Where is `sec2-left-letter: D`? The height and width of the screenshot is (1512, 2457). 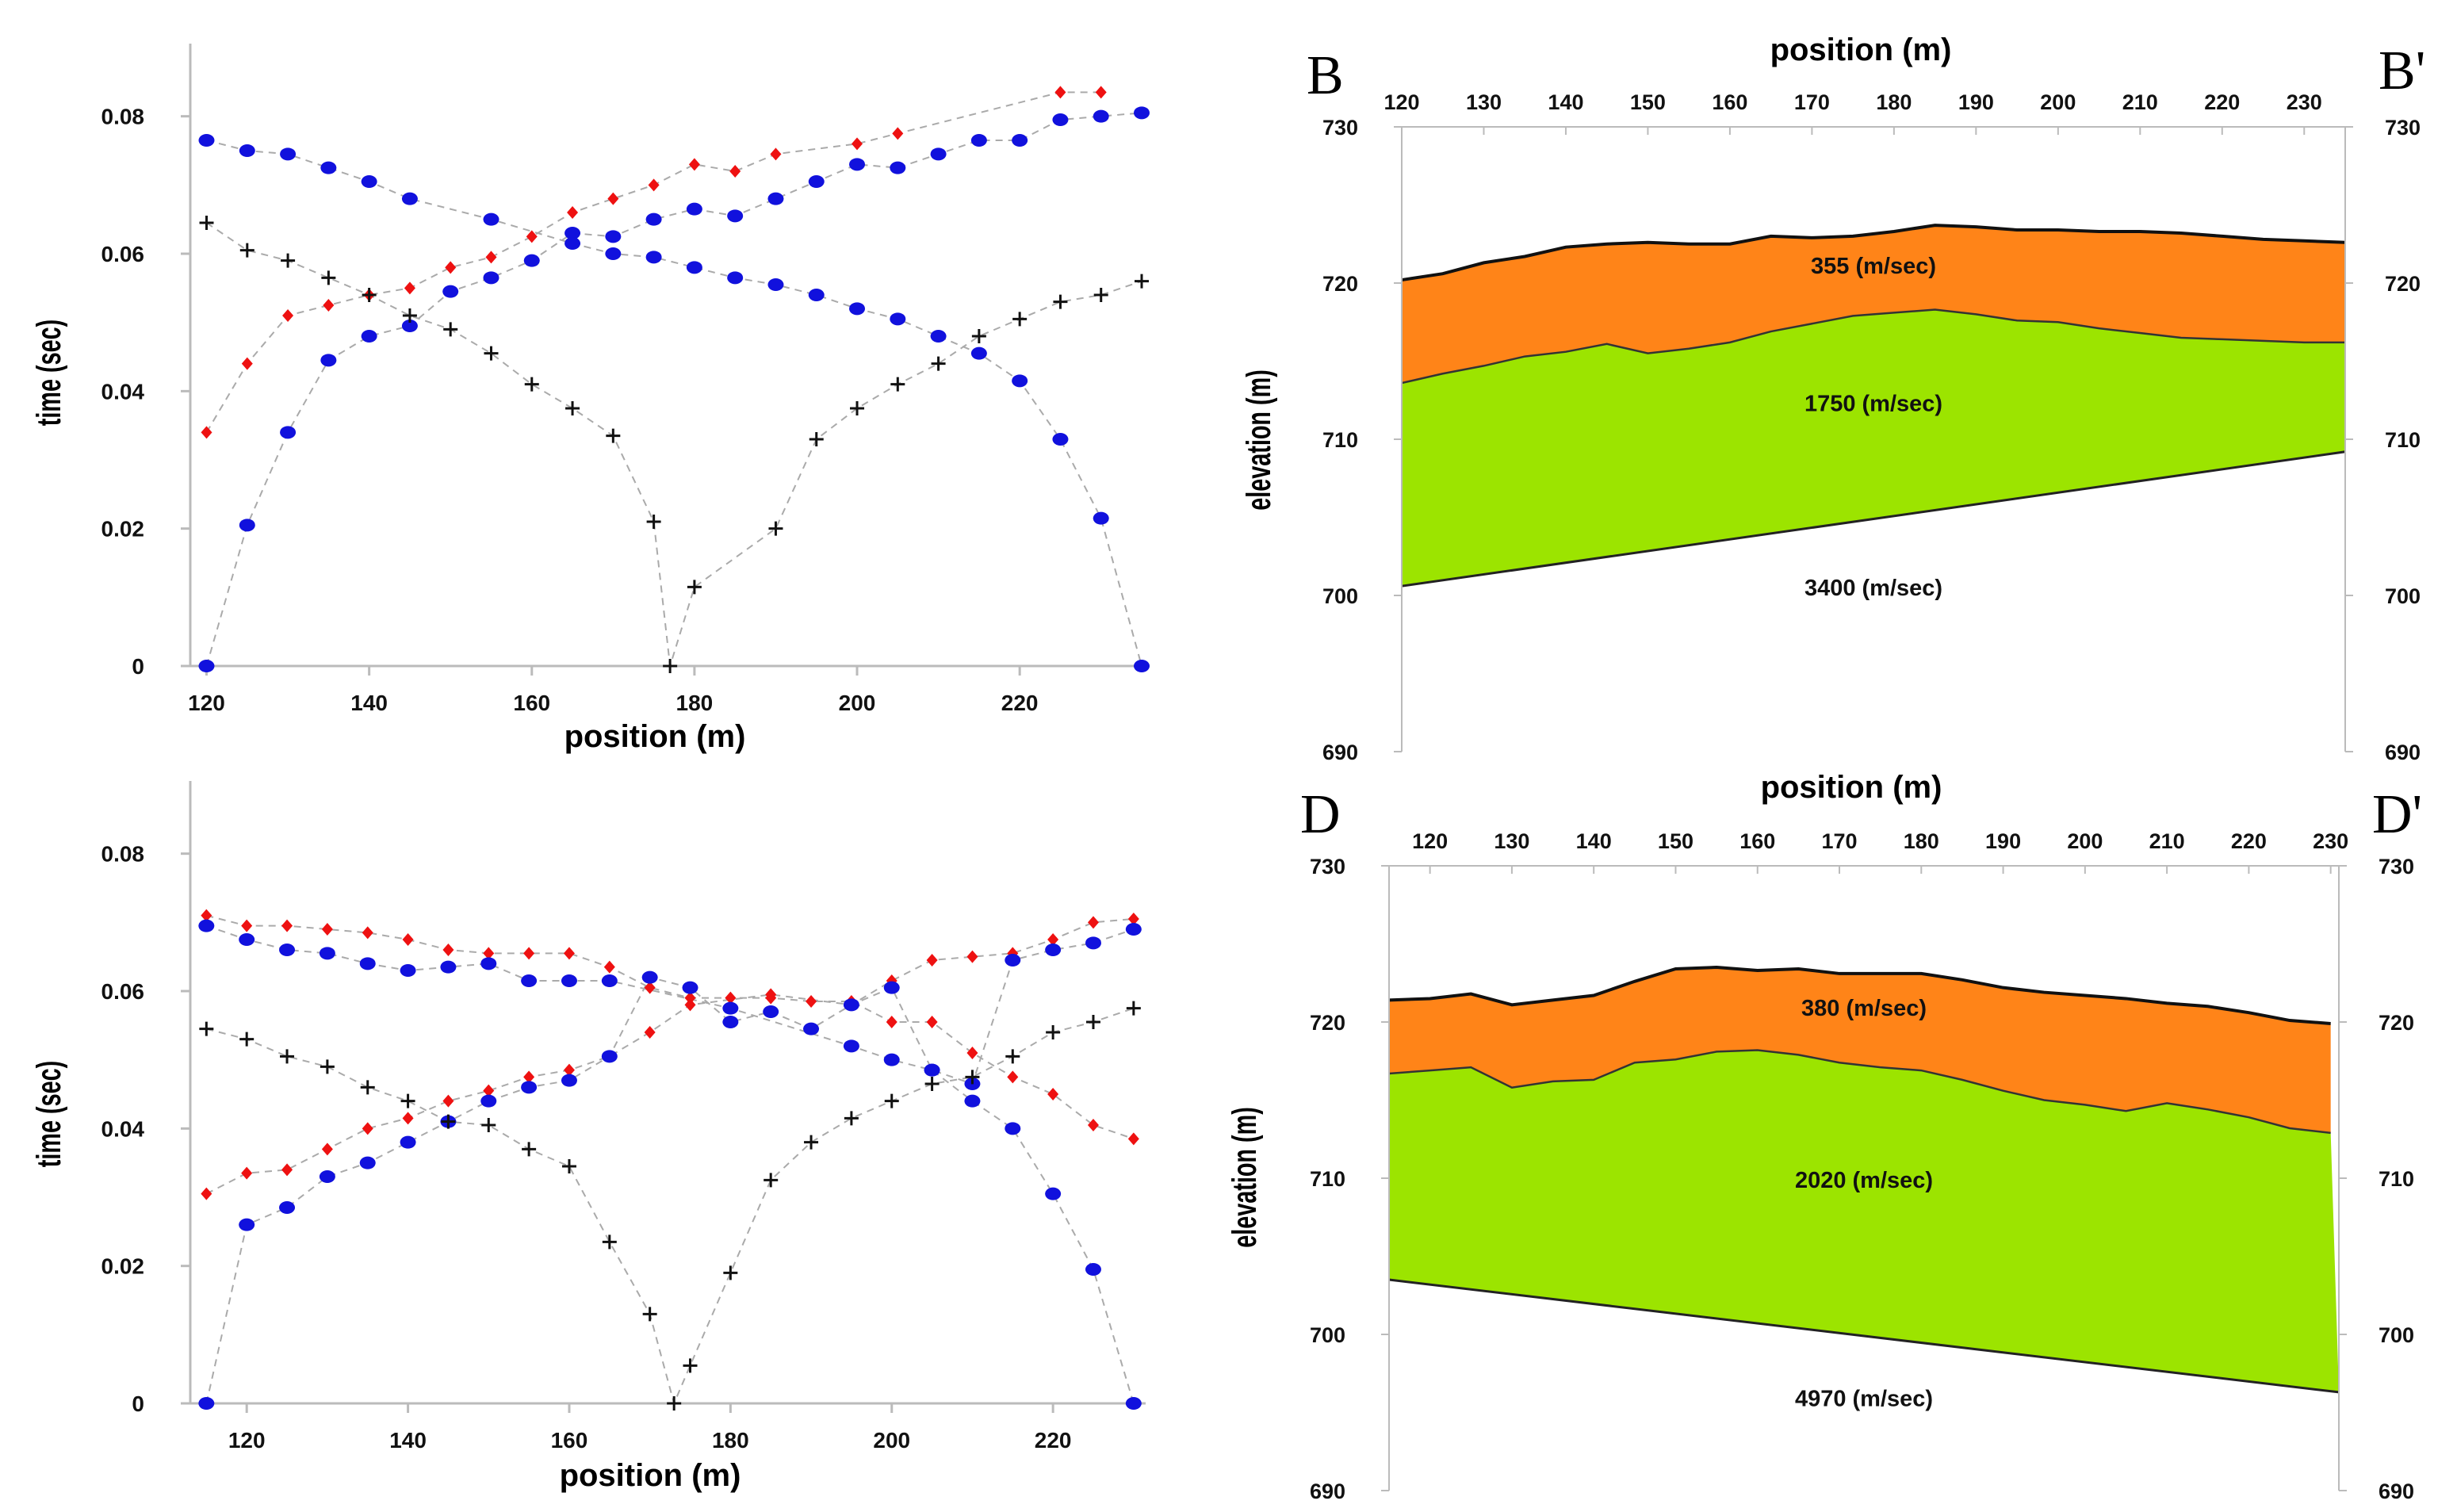
sec2-left-letter: D is located at coordinates (1320, 814).